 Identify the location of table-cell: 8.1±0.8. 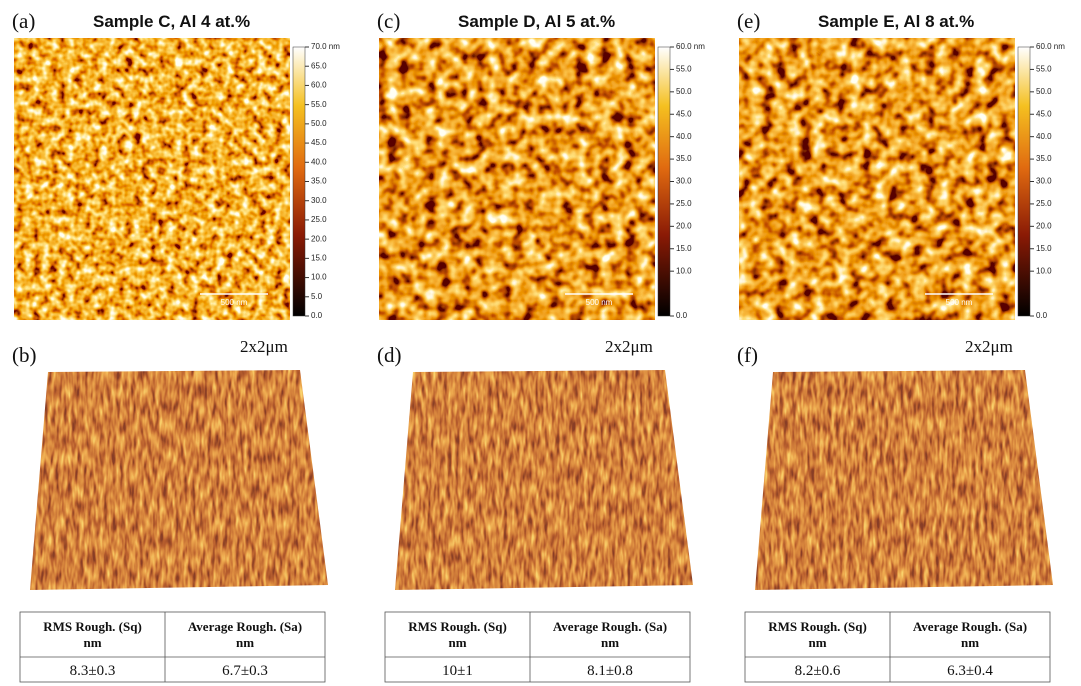
(610, 671).